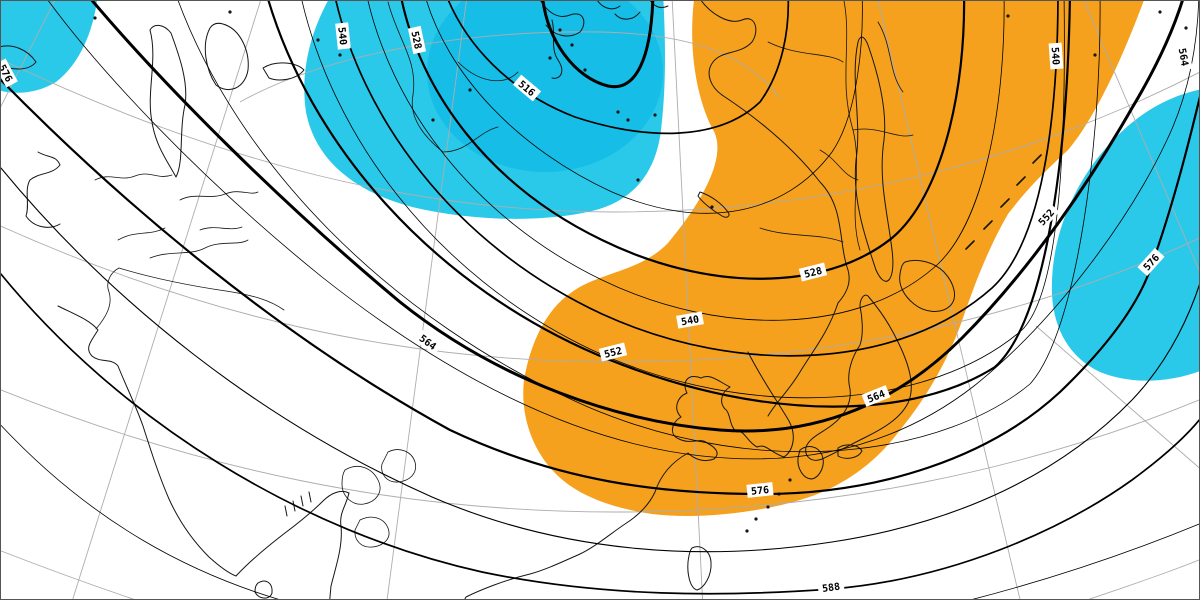  What do you see at coordinates (699, 568) in the screenshot?
I see `coastline-taiwan` at bounding box center [699, 568].